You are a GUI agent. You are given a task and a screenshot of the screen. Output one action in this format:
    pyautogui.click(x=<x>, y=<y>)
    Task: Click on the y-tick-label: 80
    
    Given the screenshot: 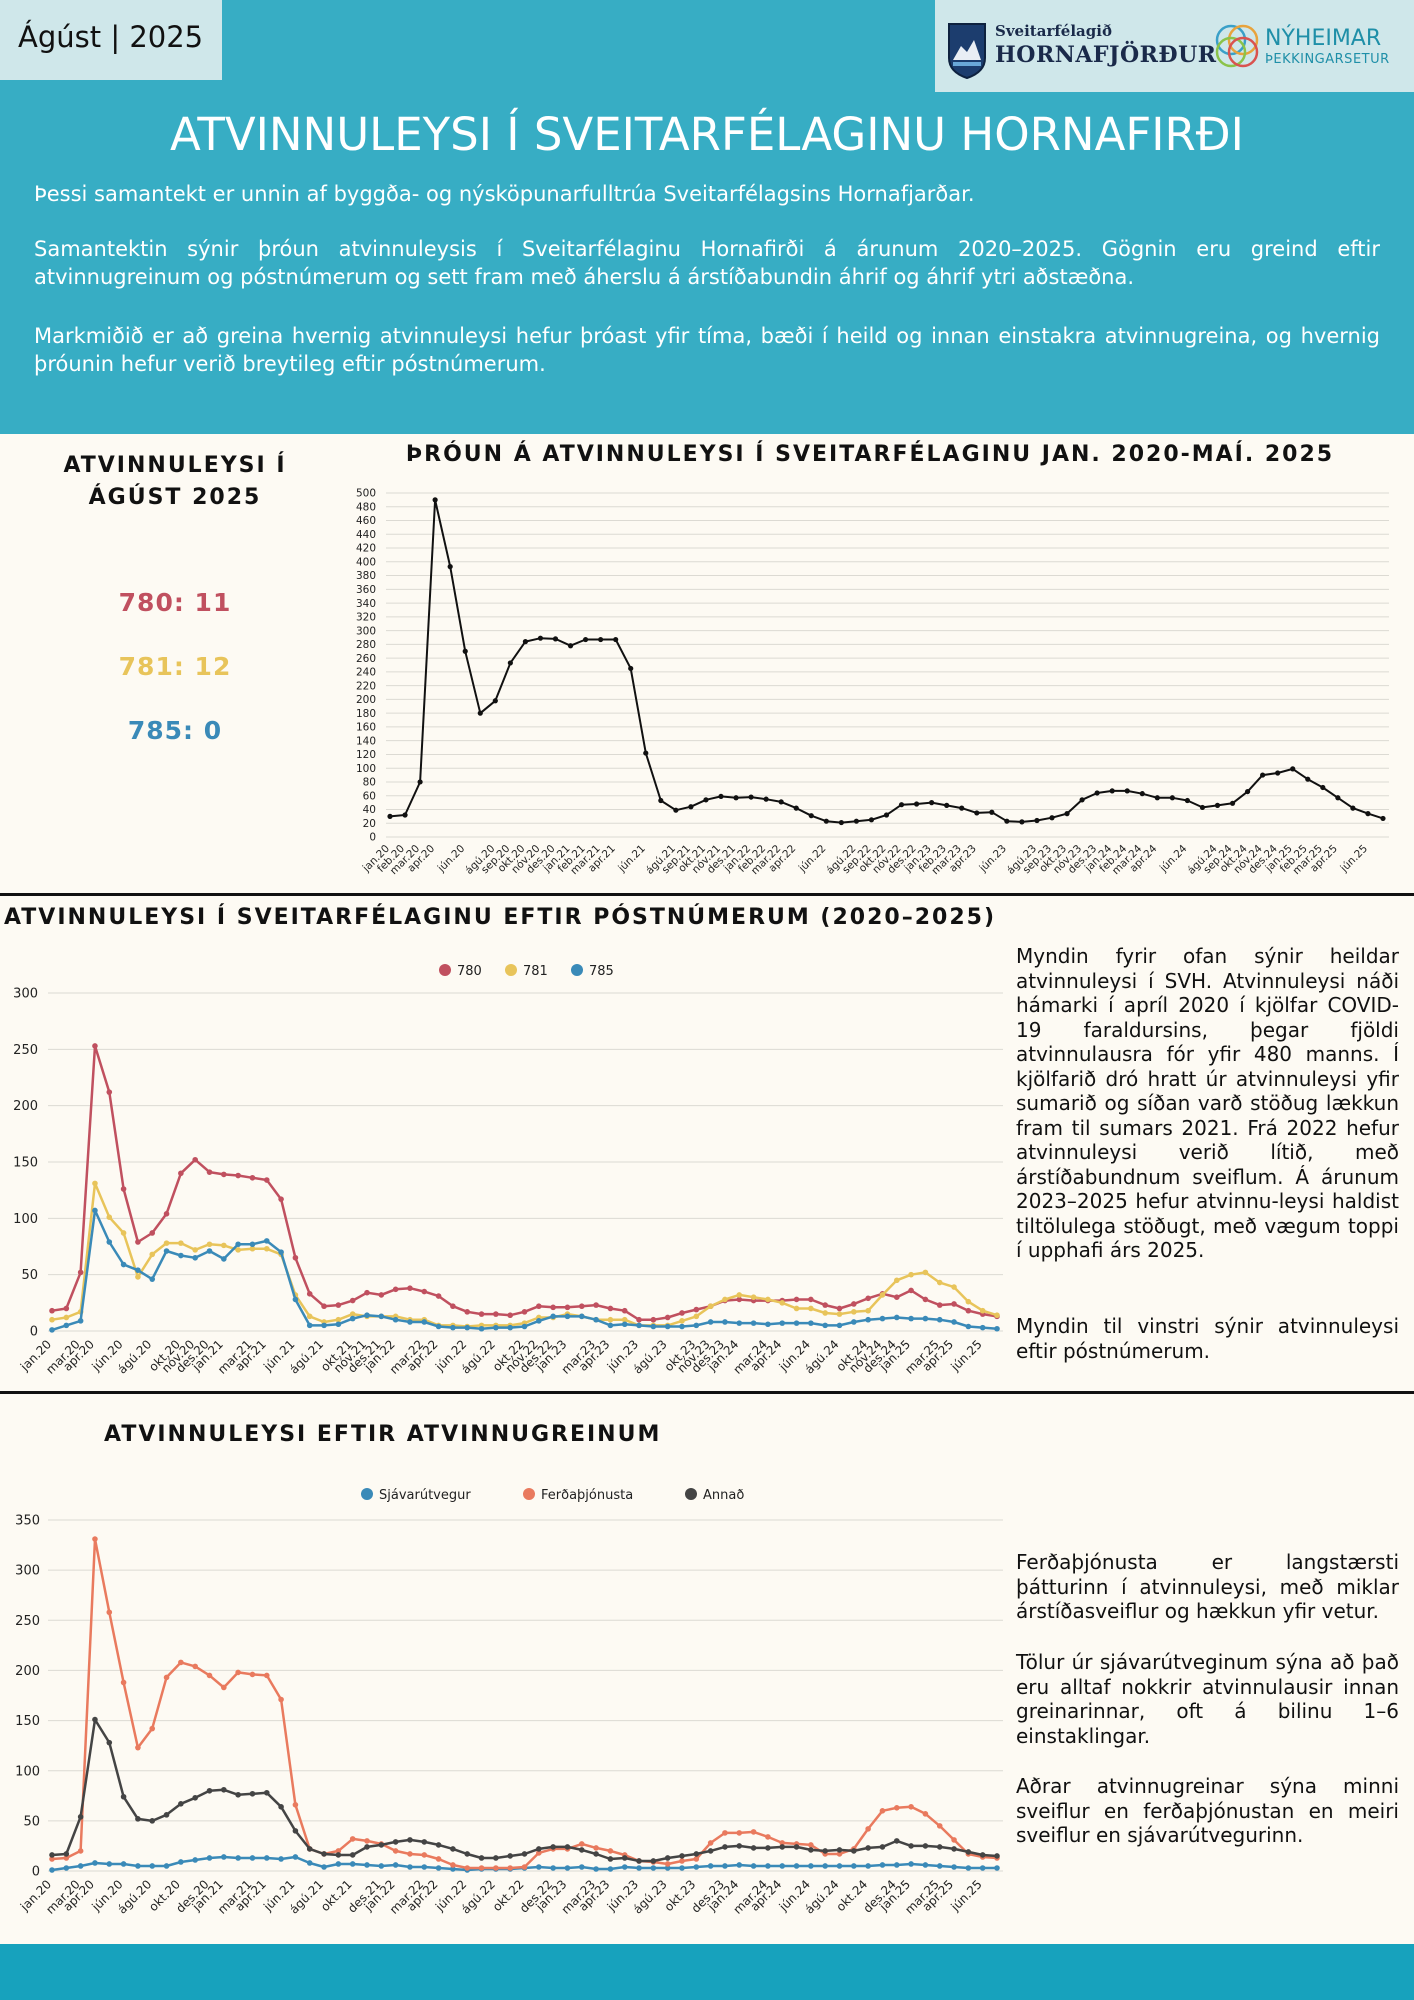 What is the action you would take?
    pyautogui.click(x=369, y=783)
    